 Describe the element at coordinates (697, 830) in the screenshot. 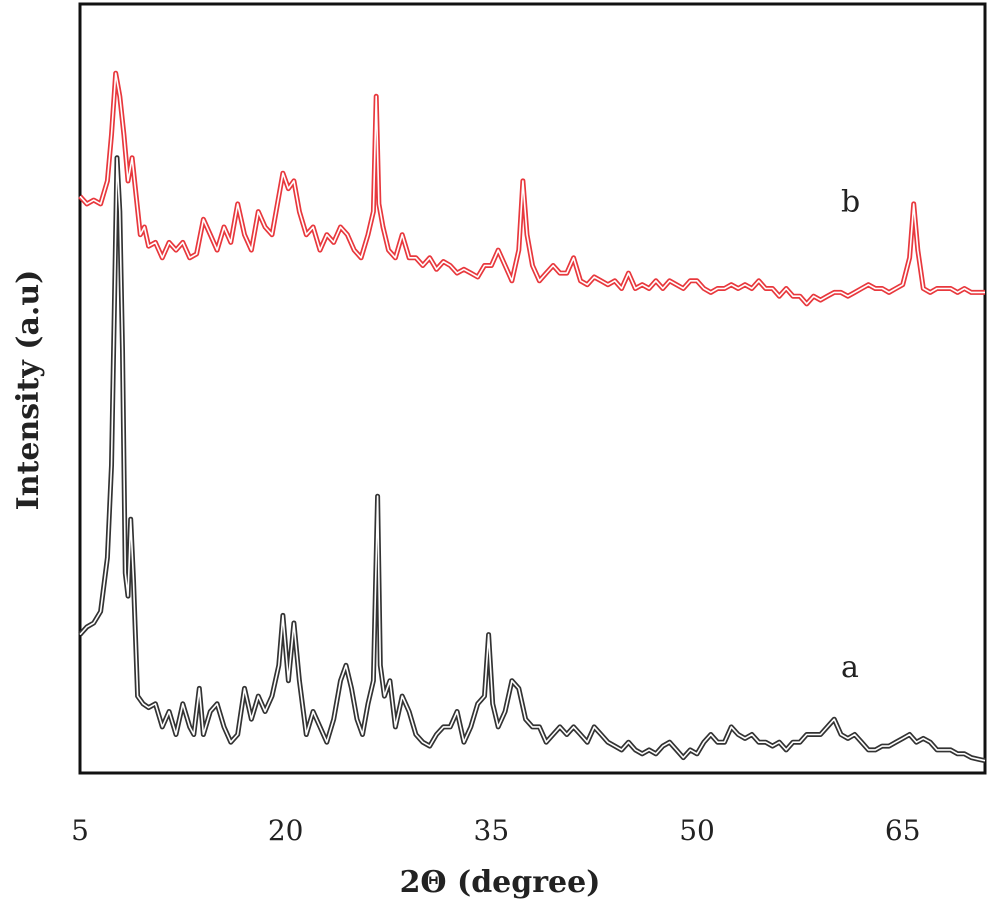

I see `x-tick-label: 50` at that location.